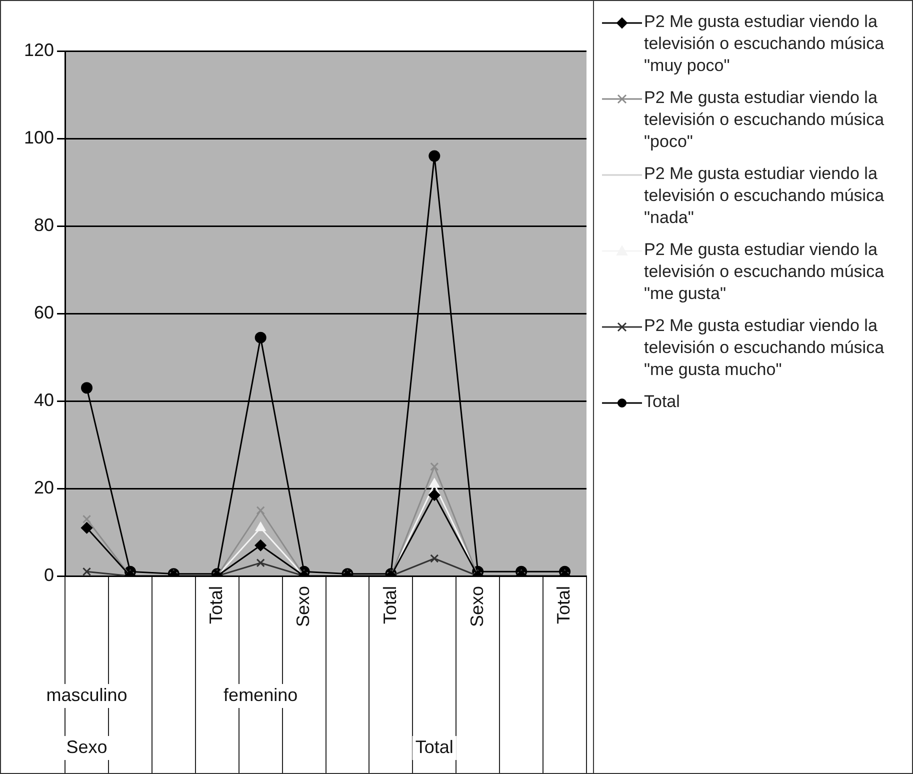 This screenshot has height=774, width=913. What do you see at coordinates (44, 487) in the screenshot?
I see `y-tick-label: 20` at bounding box center [44, 487].